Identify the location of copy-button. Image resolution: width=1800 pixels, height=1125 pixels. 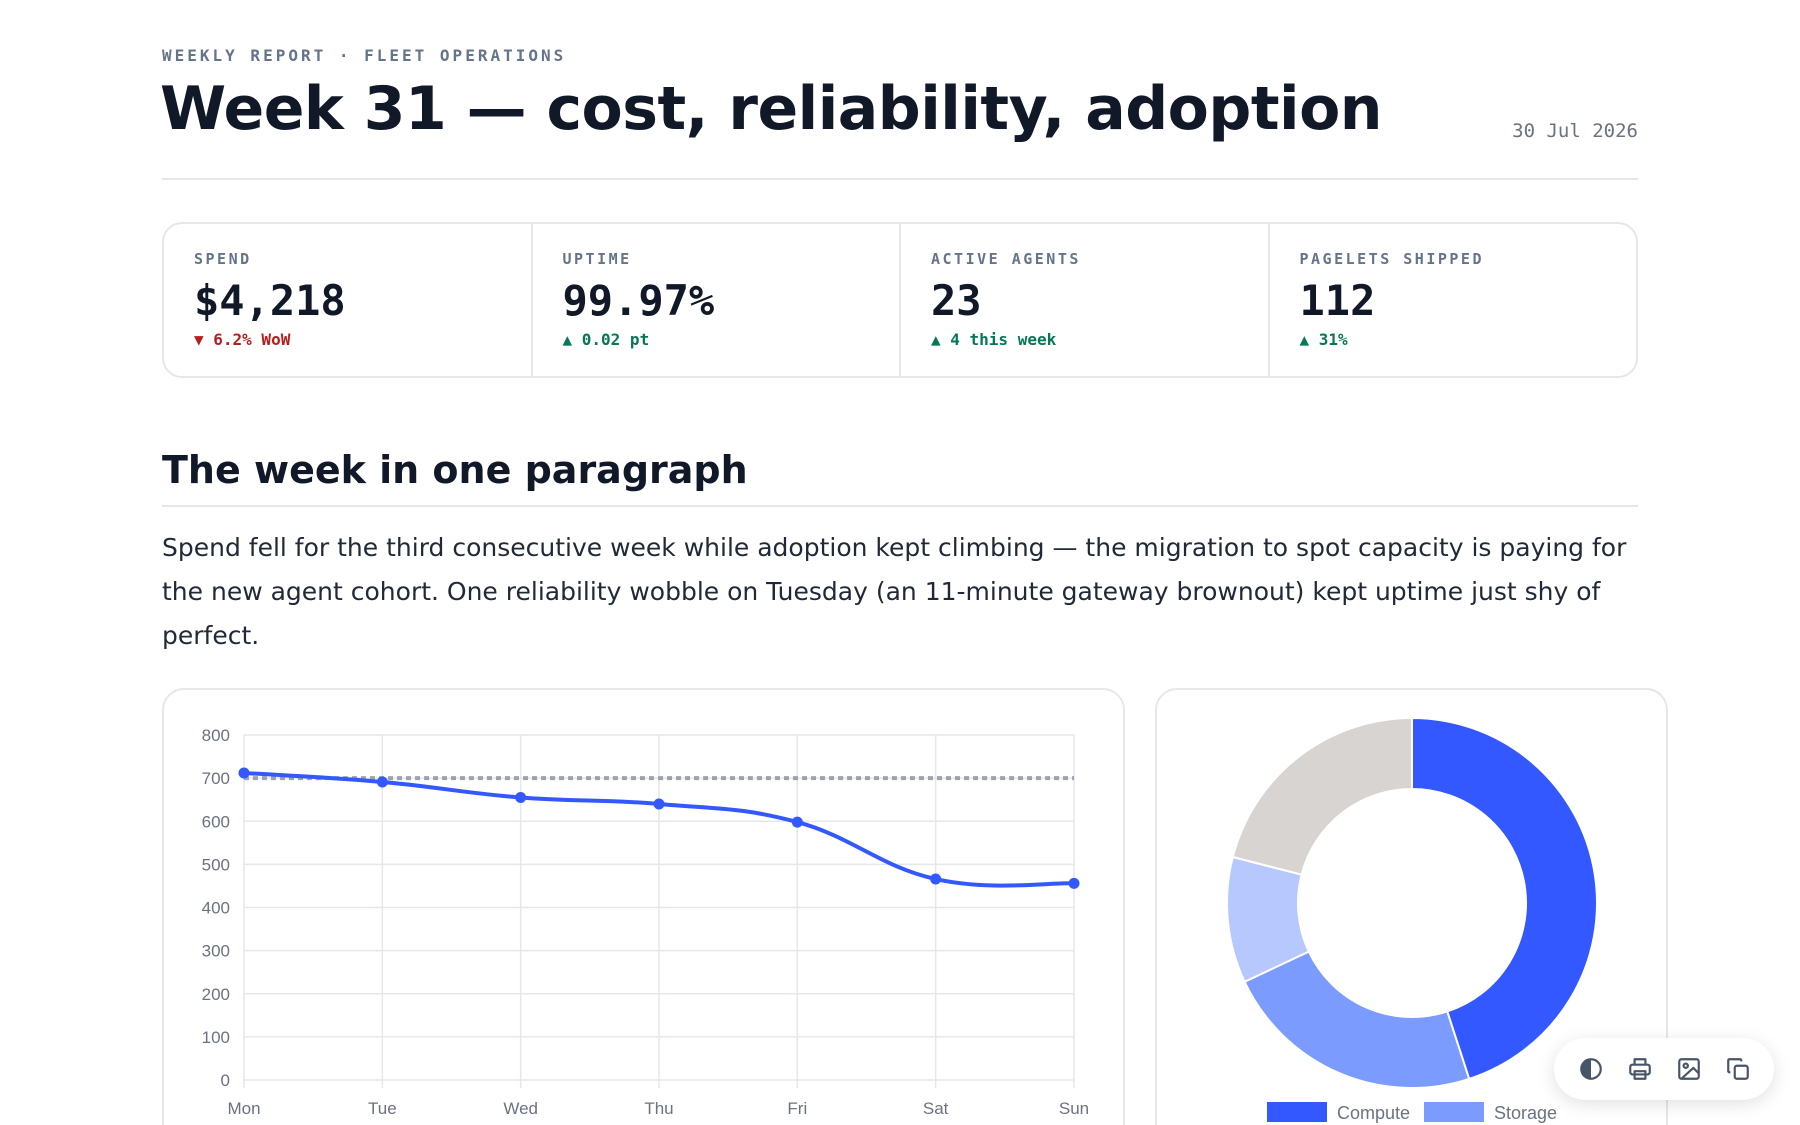
(1738, 1069).